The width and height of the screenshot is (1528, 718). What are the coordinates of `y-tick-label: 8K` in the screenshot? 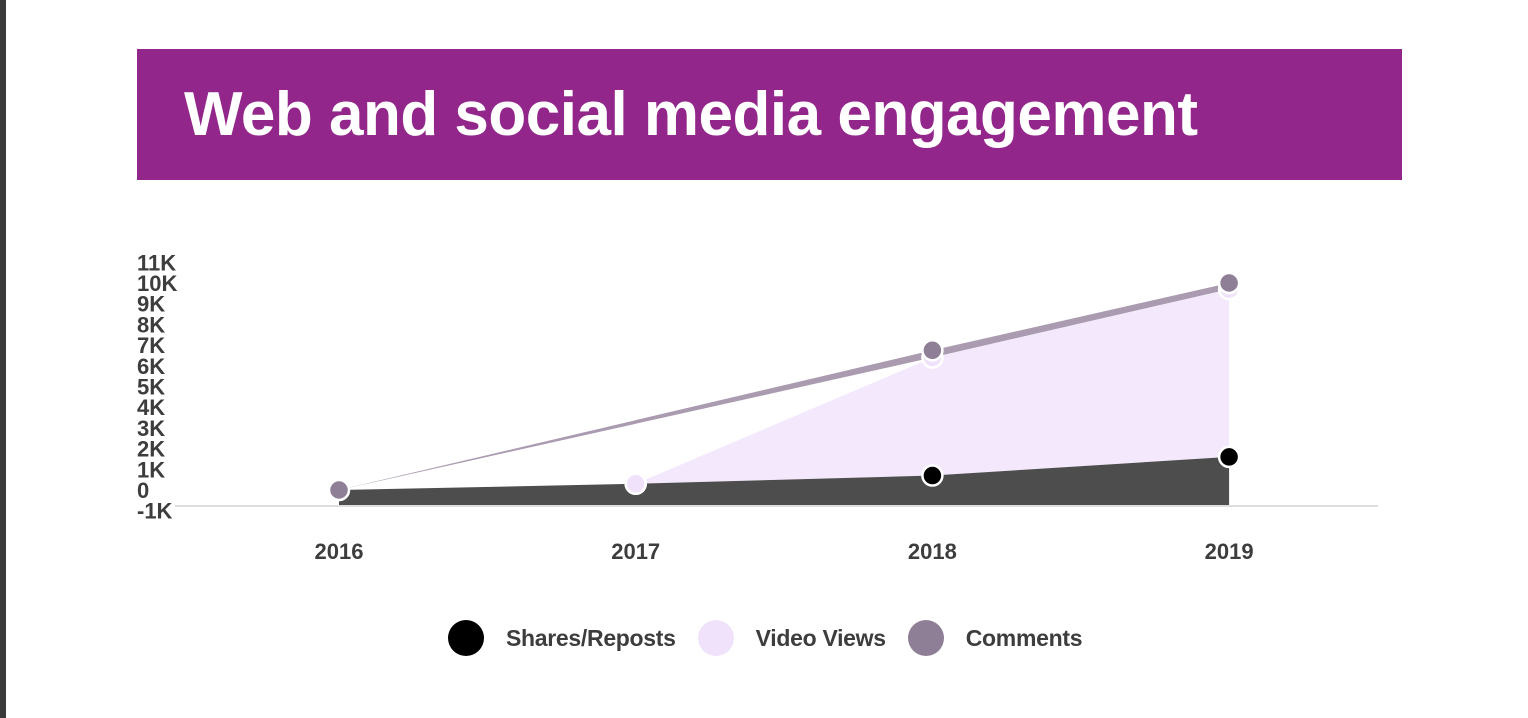 It's located at (151, 324).